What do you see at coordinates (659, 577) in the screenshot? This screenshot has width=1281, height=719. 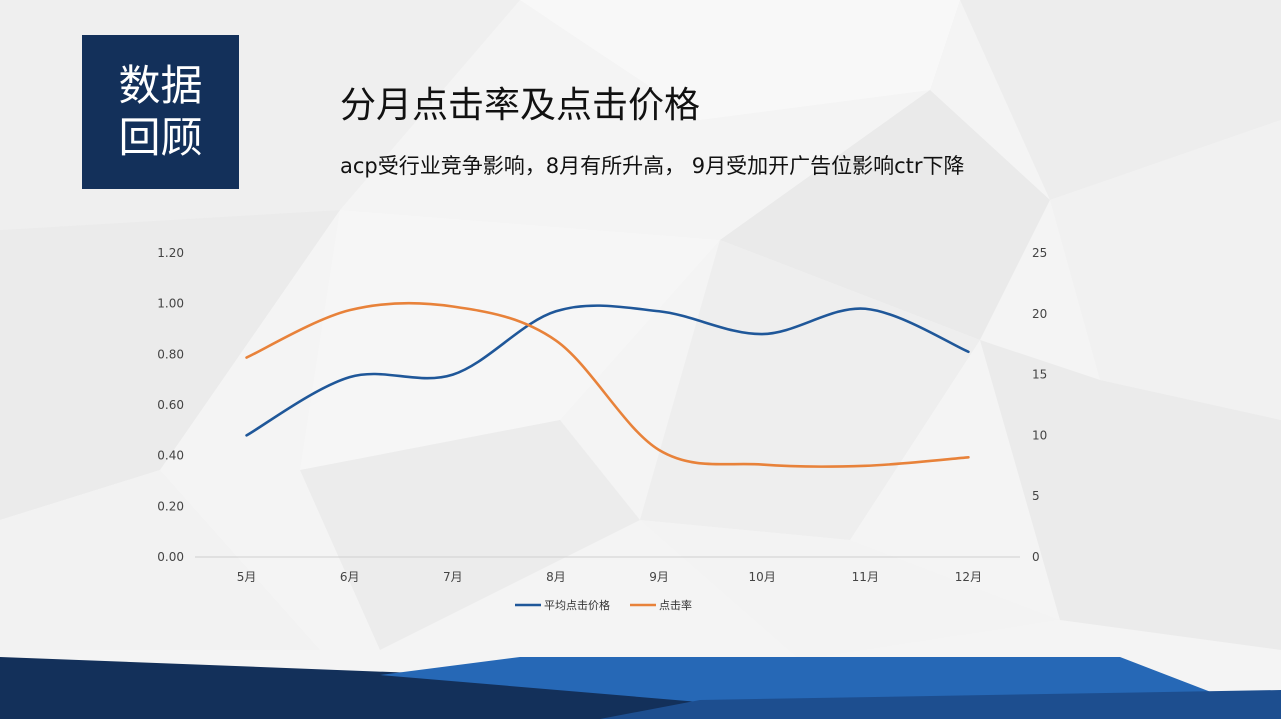 I see `x-tick-label: 9月` at bounding box center [659, 577].